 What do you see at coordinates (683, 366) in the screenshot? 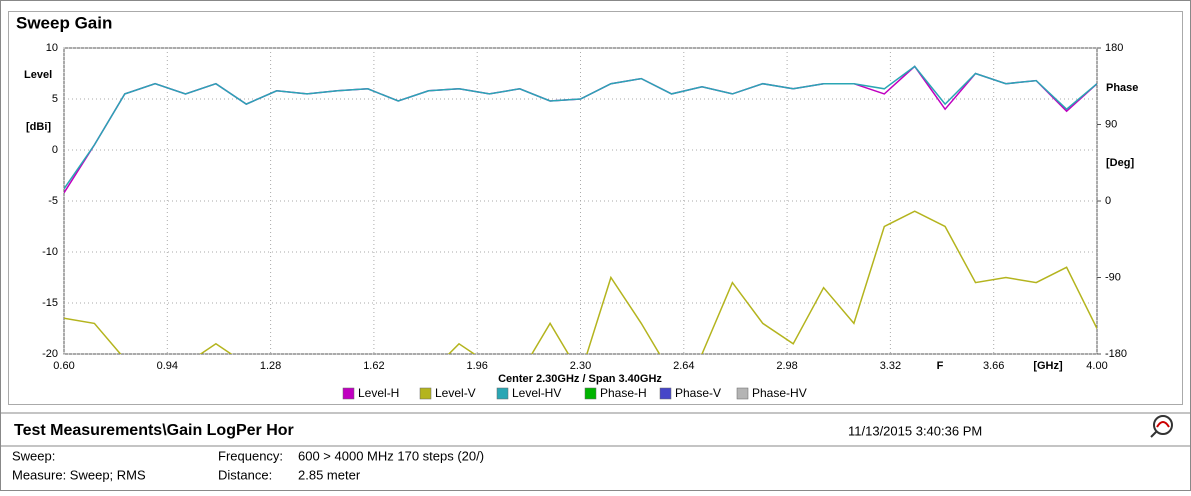
I see `x-tick-label: 2.64` at bounding box center [683, 366].